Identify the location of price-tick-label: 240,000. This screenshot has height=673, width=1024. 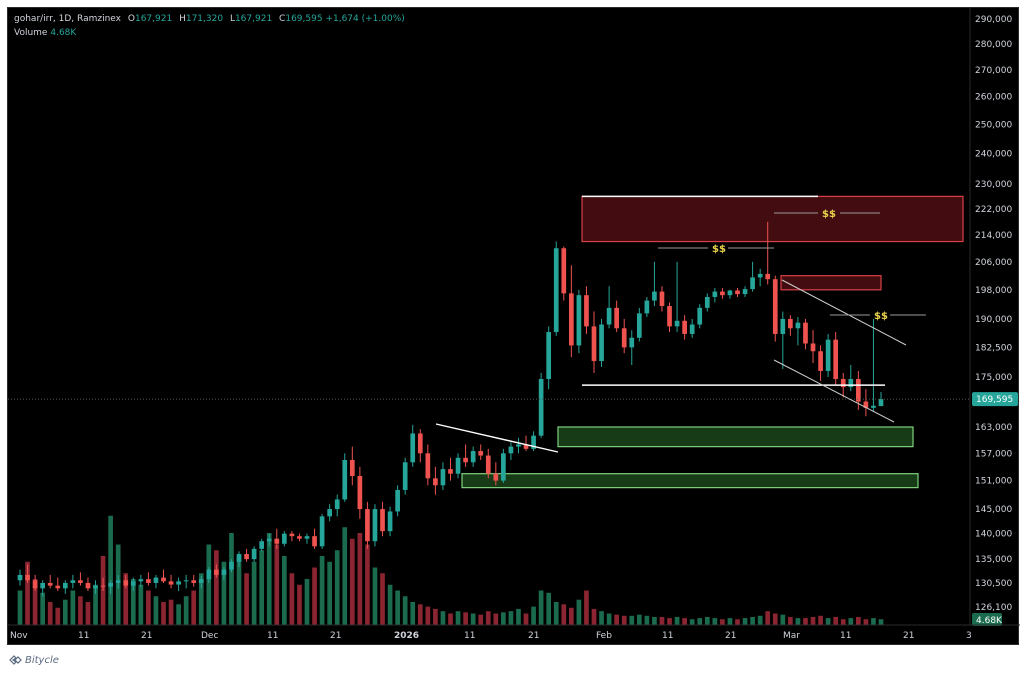
(993, 155).